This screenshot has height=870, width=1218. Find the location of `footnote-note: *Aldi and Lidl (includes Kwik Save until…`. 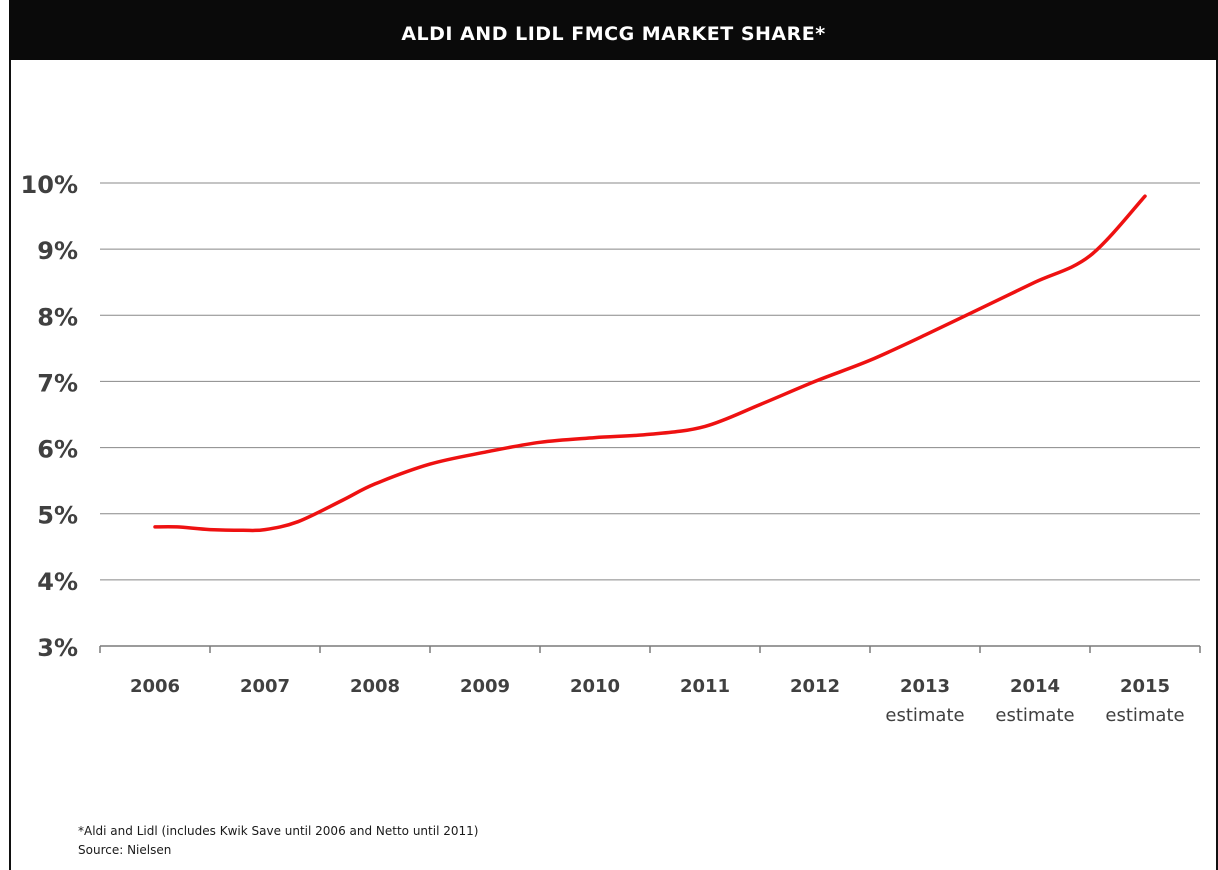

footnote-note: *Aldi and Lidl (includes Kwik Save until… is located at coordinates (278, 831).